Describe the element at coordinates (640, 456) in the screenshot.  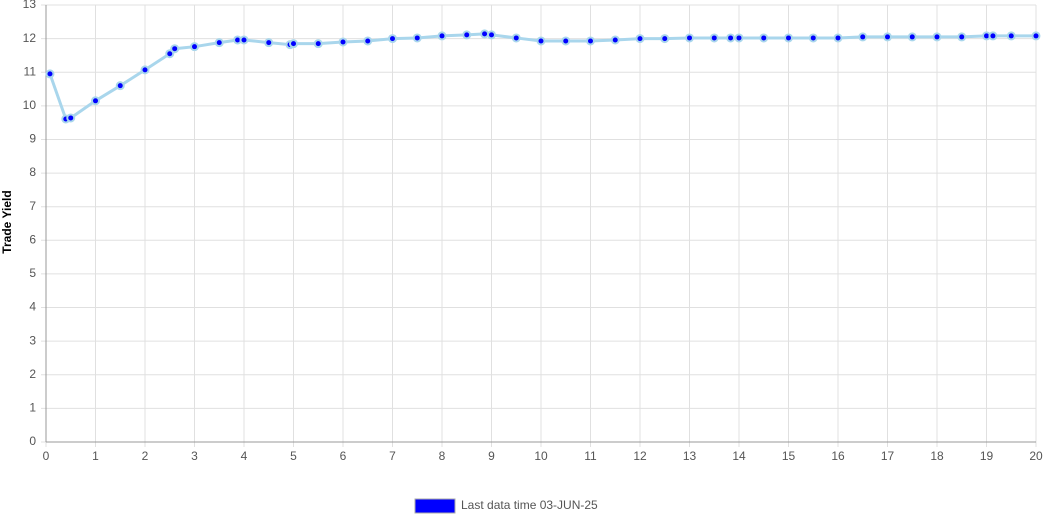
I see `x-tick-label: 12` at that location.